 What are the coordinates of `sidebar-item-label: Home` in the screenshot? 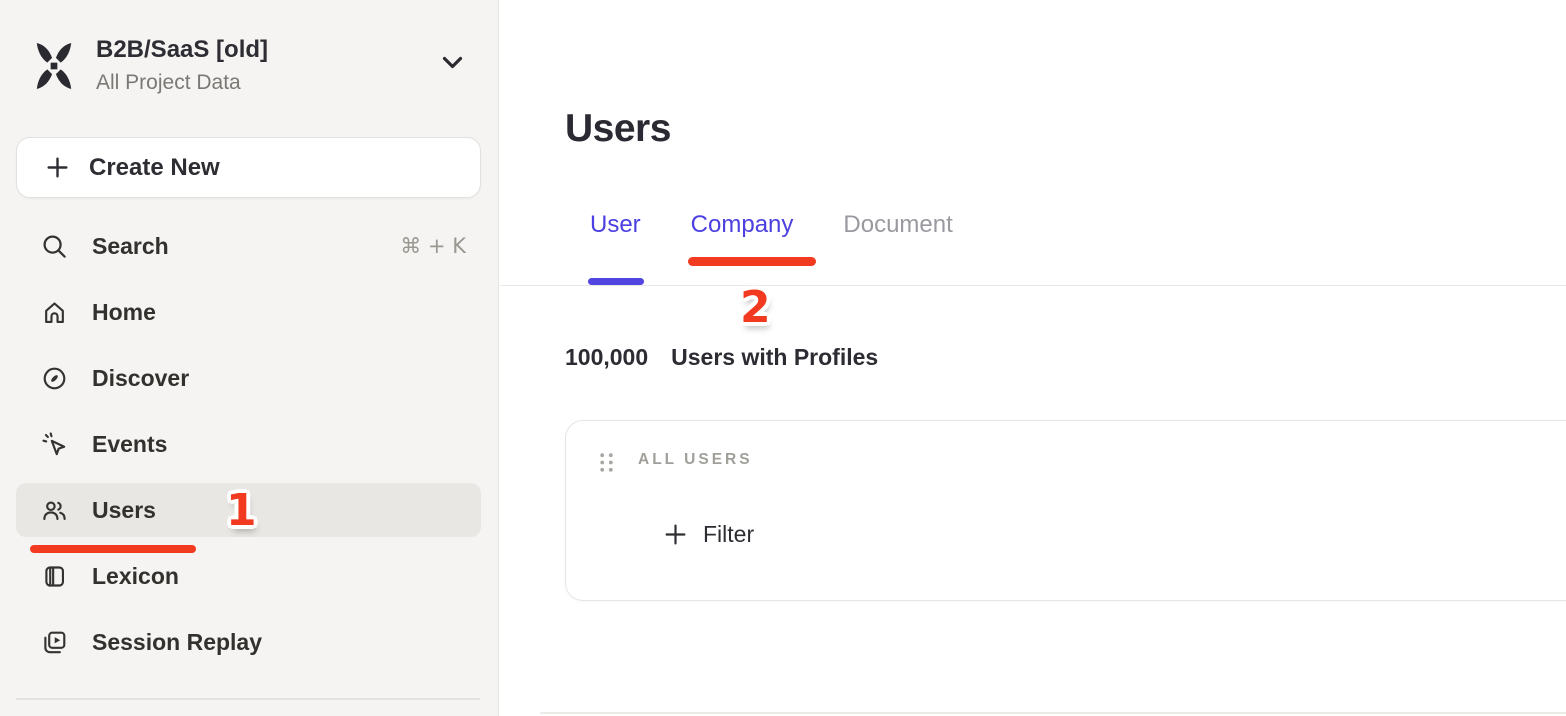 It's located at (124, 311).